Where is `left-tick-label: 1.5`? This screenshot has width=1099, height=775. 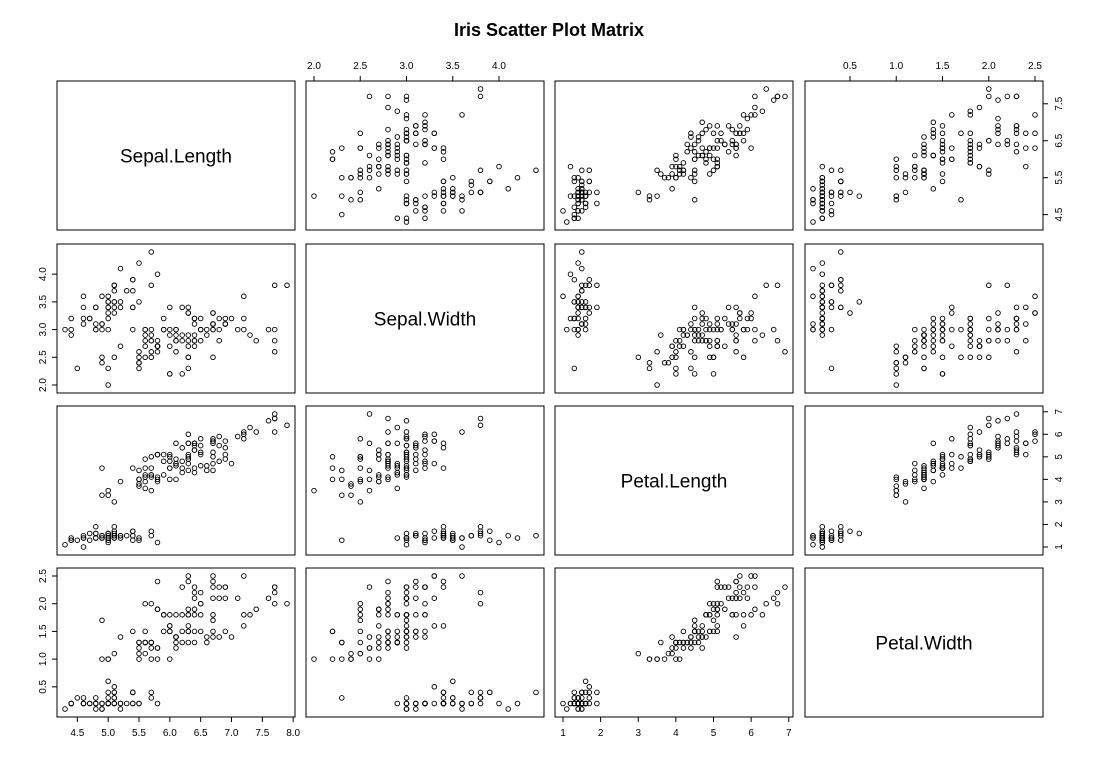 left-tick-label: 1.5 is located at coordinates (43, 631).